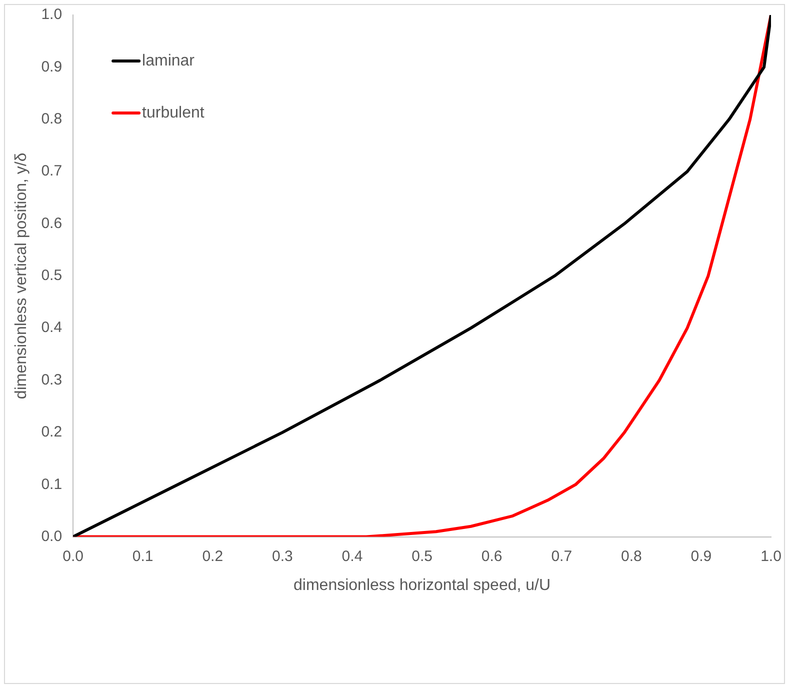  I want to click on x-tick-label: 0.6, so click(491, 556).